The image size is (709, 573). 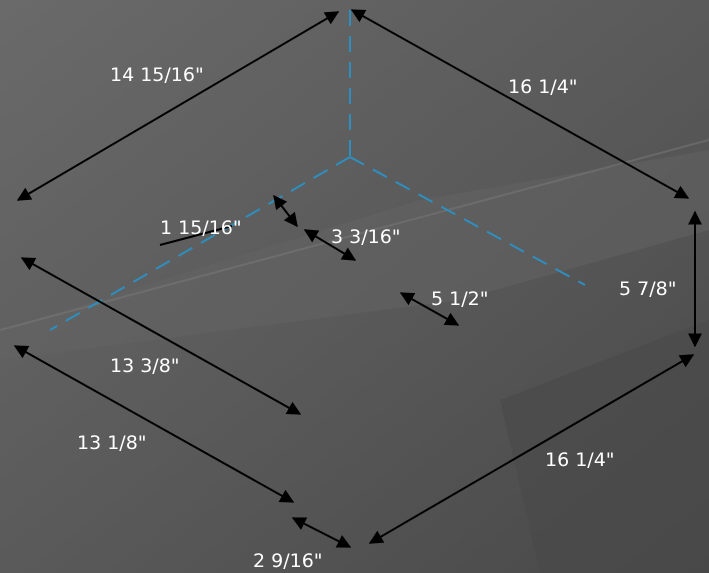 I want to click on label-inner-left-upper: 13 3/8", so click(x=145, y=366).